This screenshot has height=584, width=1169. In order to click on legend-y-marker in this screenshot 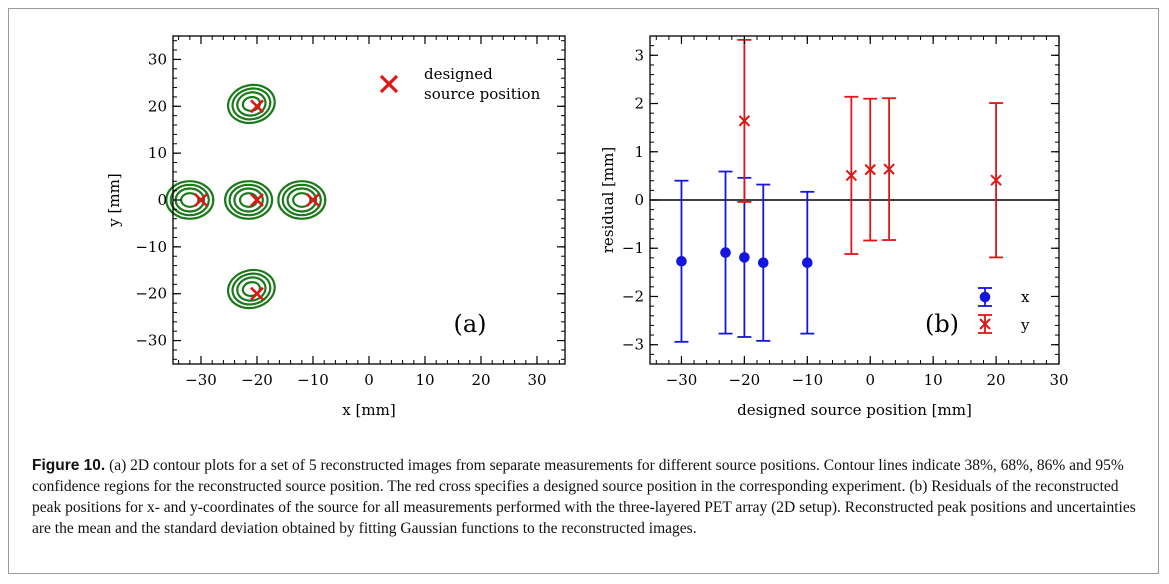, I will do `click(985, 324)`.